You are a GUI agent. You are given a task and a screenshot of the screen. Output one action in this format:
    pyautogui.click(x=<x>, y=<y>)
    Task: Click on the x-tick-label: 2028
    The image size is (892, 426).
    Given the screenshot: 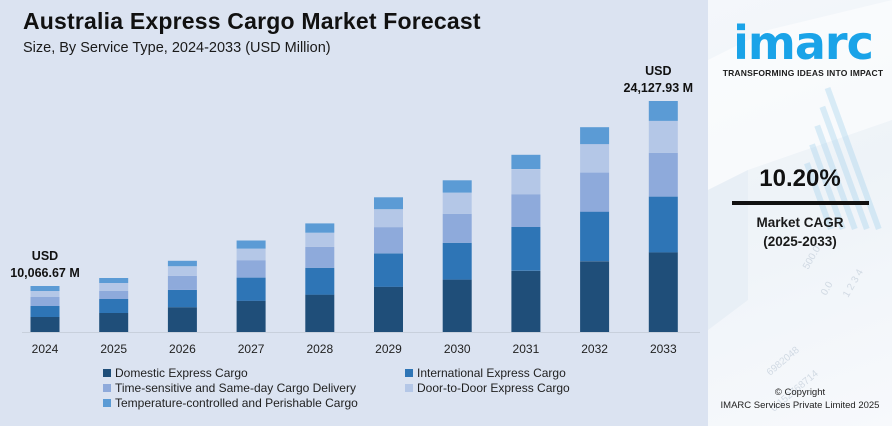 What is the action you would take?
    pyautogui.click(x=319, y=349)
    